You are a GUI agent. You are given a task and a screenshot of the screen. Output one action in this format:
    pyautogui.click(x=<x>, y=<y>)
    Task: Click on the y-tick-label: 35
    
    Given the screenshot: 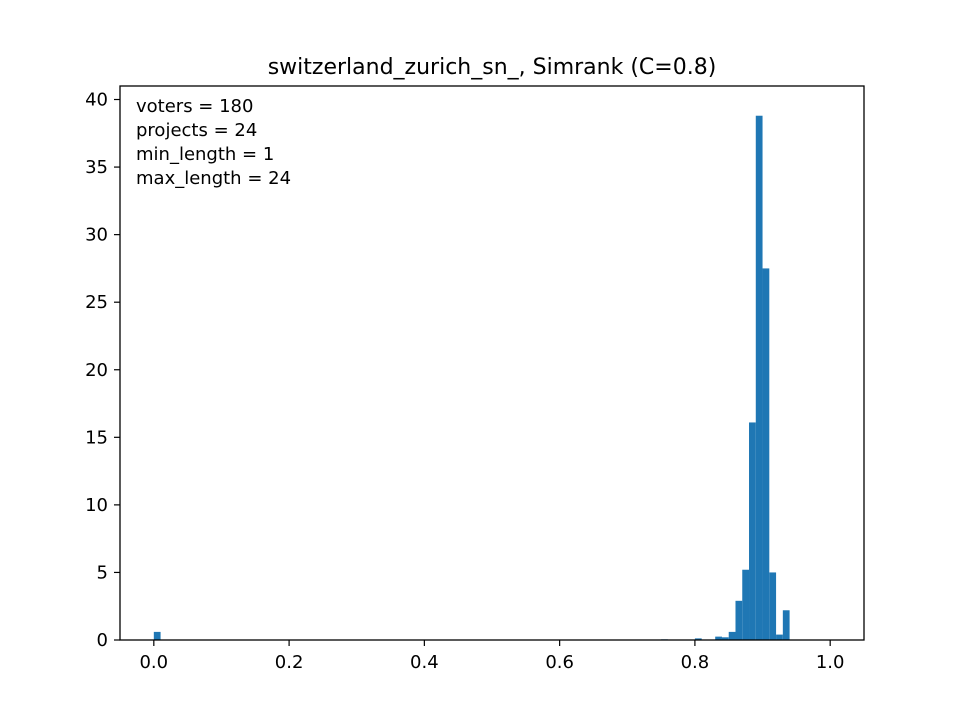 What is the action you would take?
    pyautogui.click(x=96, y=167)
    